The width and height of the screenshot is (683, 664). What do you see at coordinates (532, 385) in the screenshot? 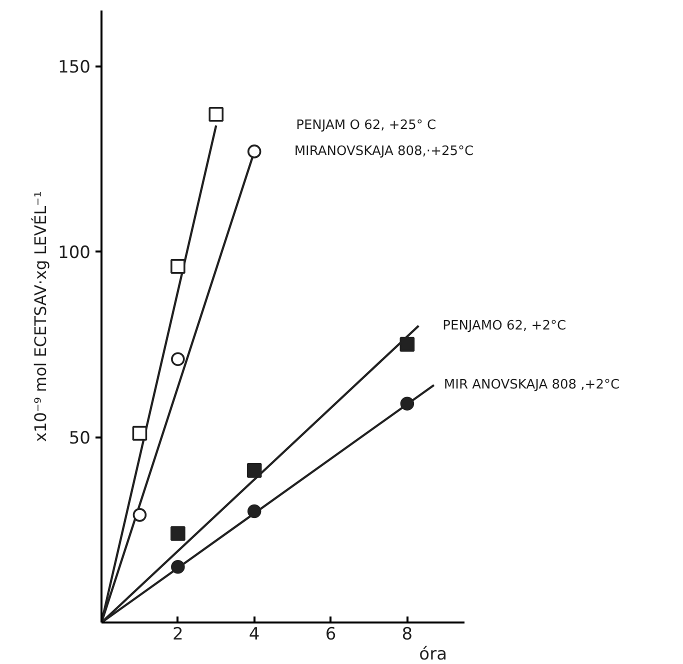
I see `text: MIR ANOVSKAJA 808 ,+2°C` at bounding box center [532, 385].